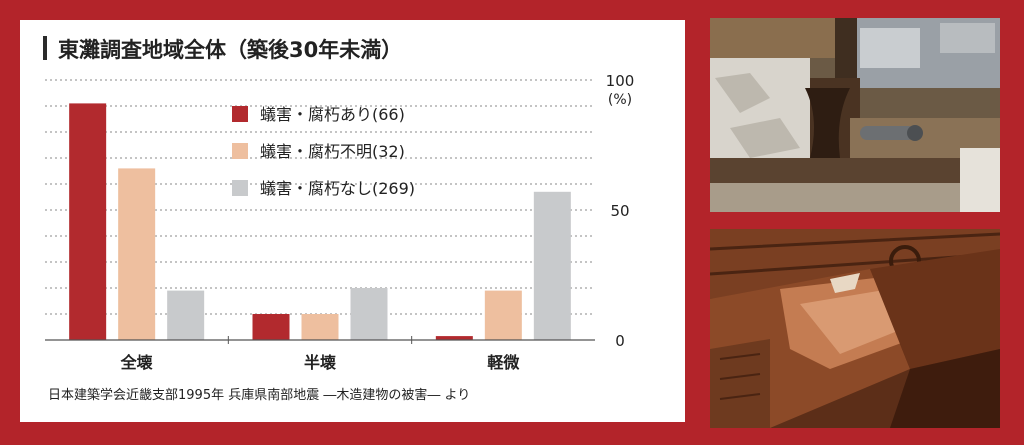 The width and height of the screenshot is (1024, 445). Describe the element at coordinates (337, 188) in the screenshot. I see `legend-label: 蟻害・腐朽なし(269)` at that location.